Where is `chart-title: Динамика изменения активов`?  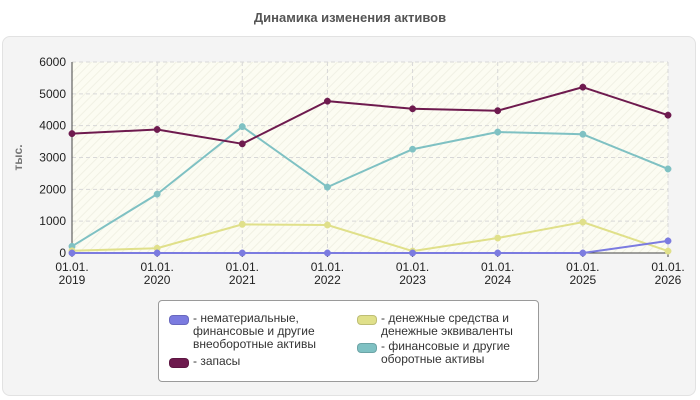
chart-title: Динамика изменения активов is located at coordinates (350, 17).